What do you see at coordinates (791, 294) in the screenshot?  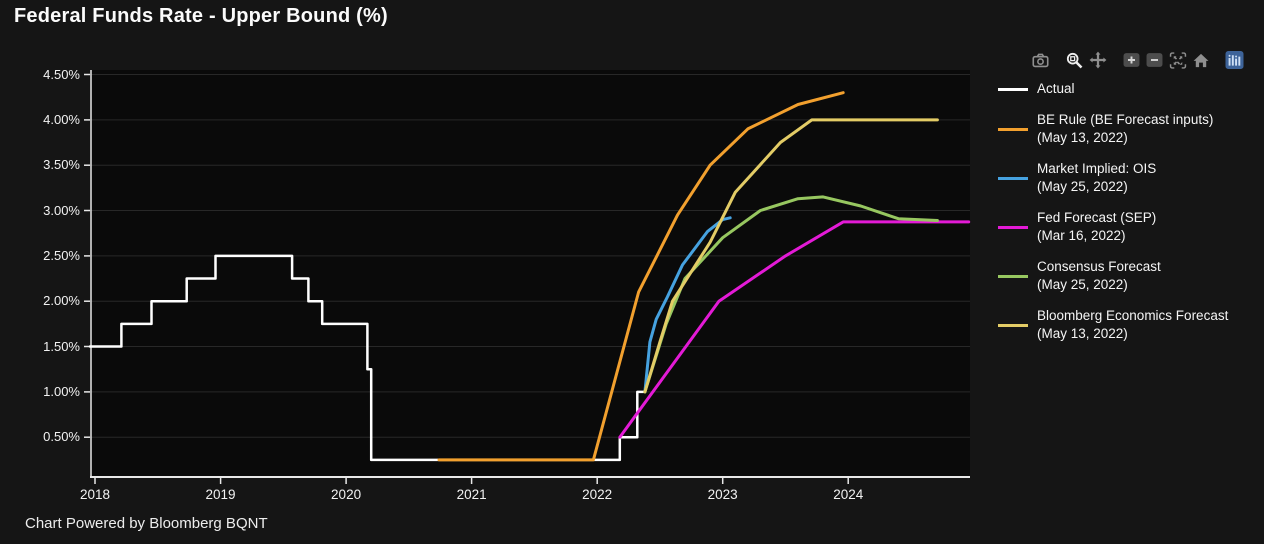 I see `series-consensus-forecast` at bounding box center [791, 294].